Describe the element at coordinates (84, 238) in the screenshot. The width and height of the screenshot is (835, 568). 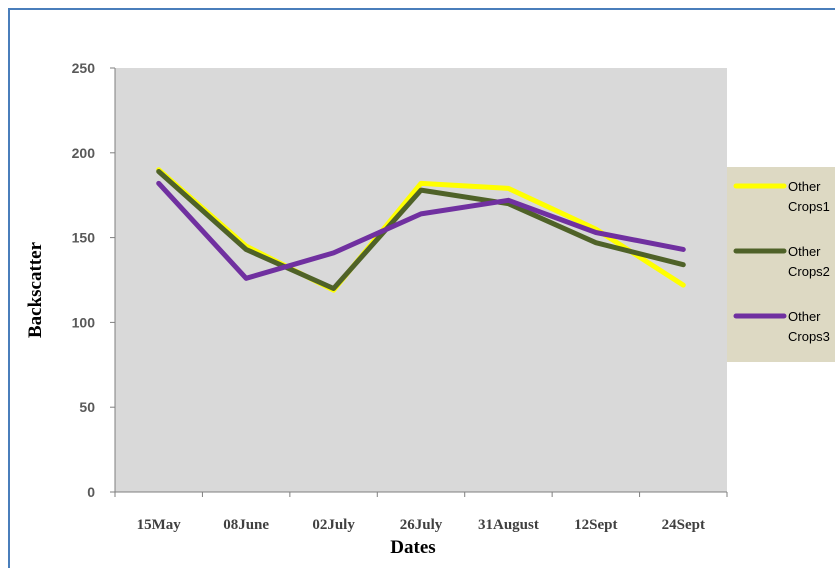
I see `y-tick-label: 150` at that location.